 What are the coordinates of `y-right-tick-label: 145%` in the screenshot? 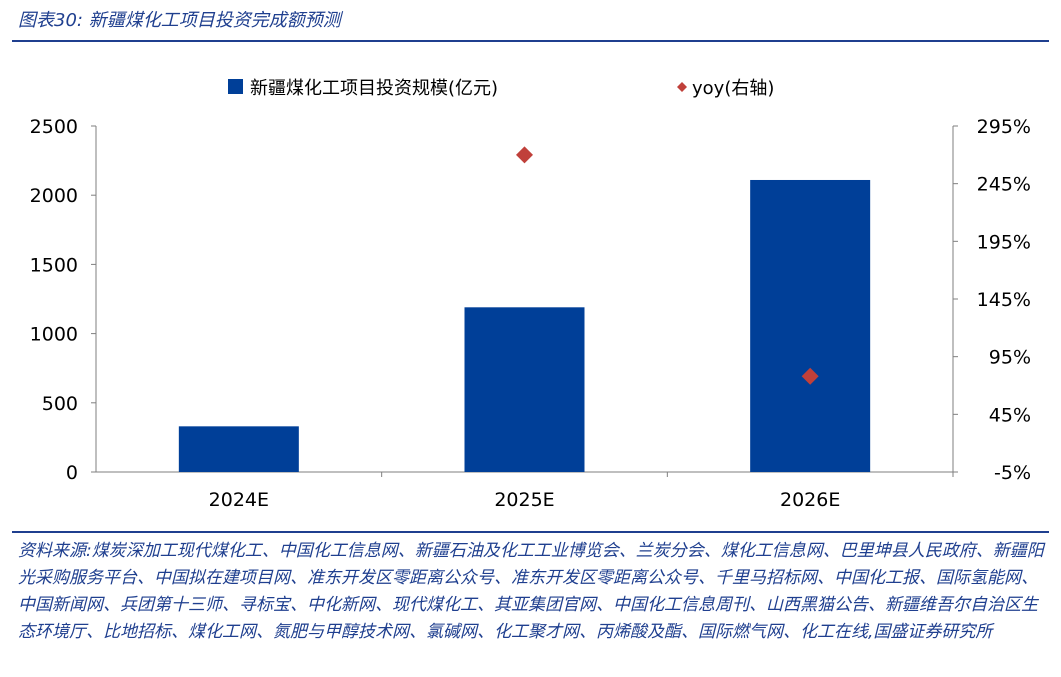 It's located at (1004, 300).